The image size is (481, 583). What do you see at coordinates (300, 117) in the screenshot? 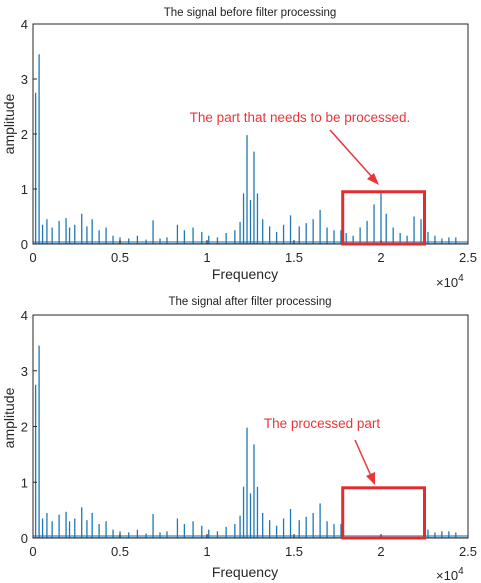
I see `annotation-text: The part that needs to be processed.` at bounding box center [300, 117].